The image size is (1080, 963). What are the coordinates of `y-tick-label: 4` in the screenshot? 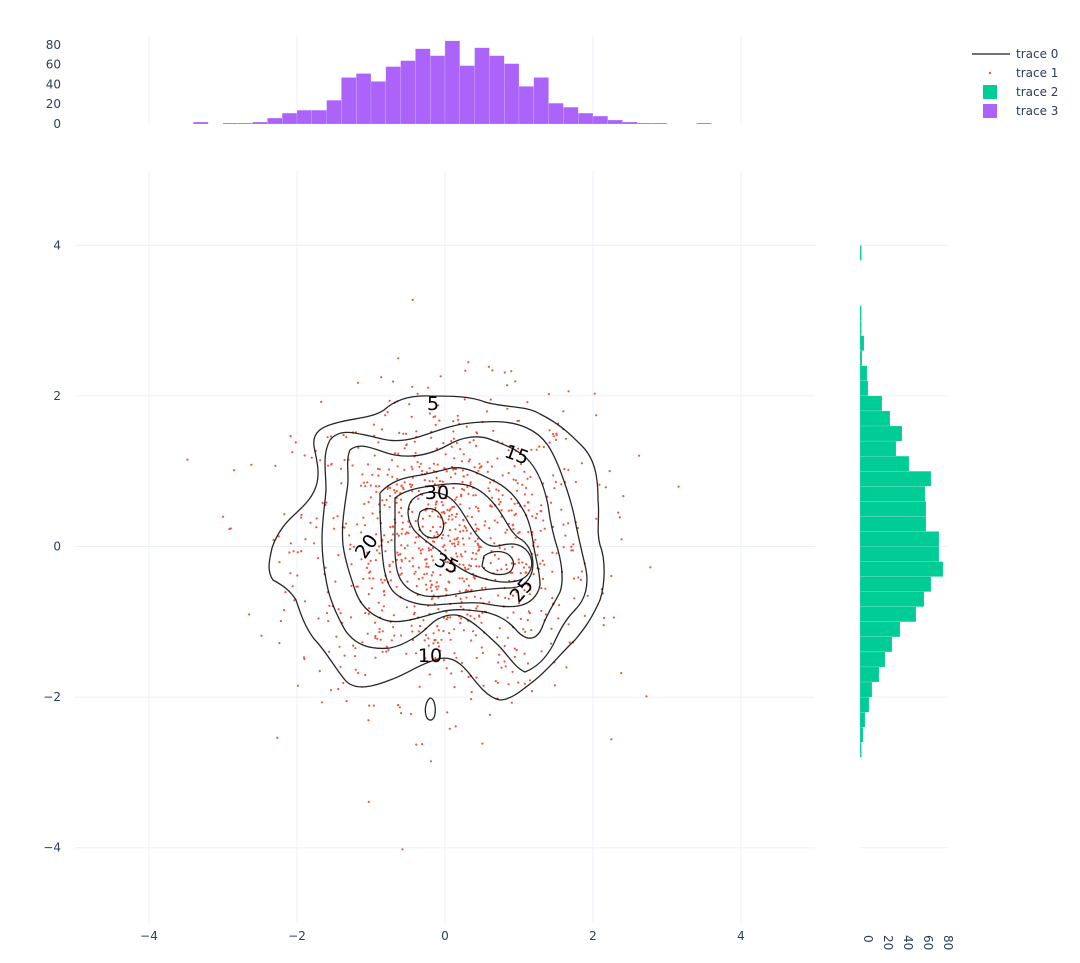 It's located at (57, 245).